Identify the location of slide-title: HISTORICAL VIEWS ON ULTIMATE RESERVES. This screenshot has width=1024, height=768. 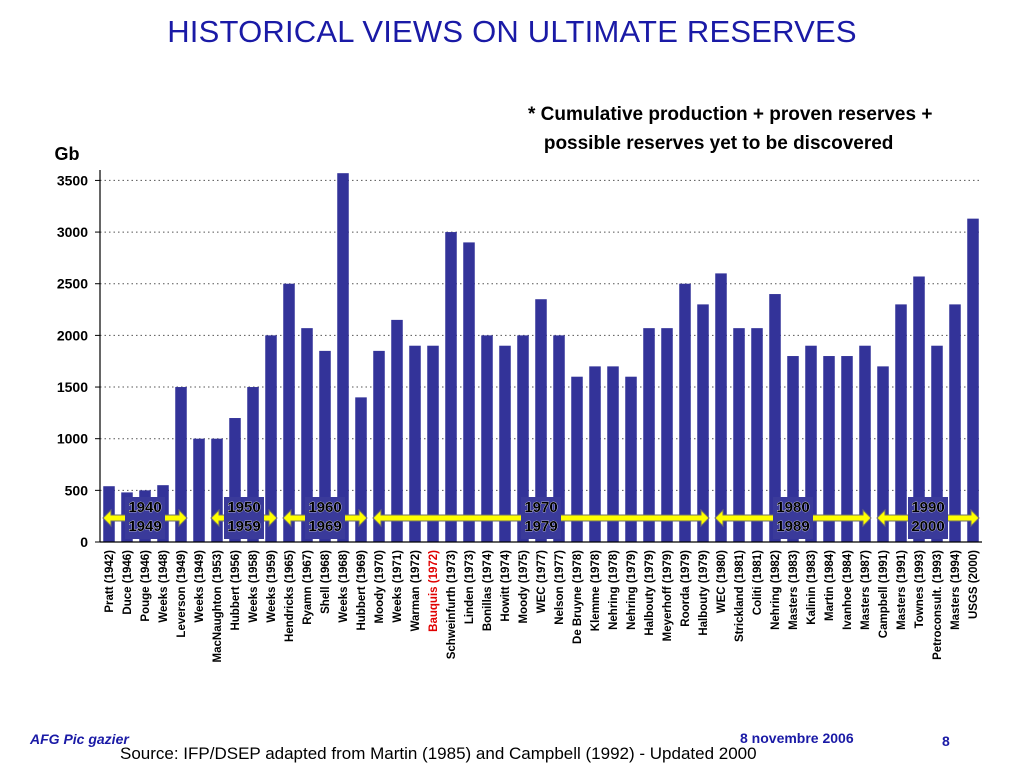
(512, 31).